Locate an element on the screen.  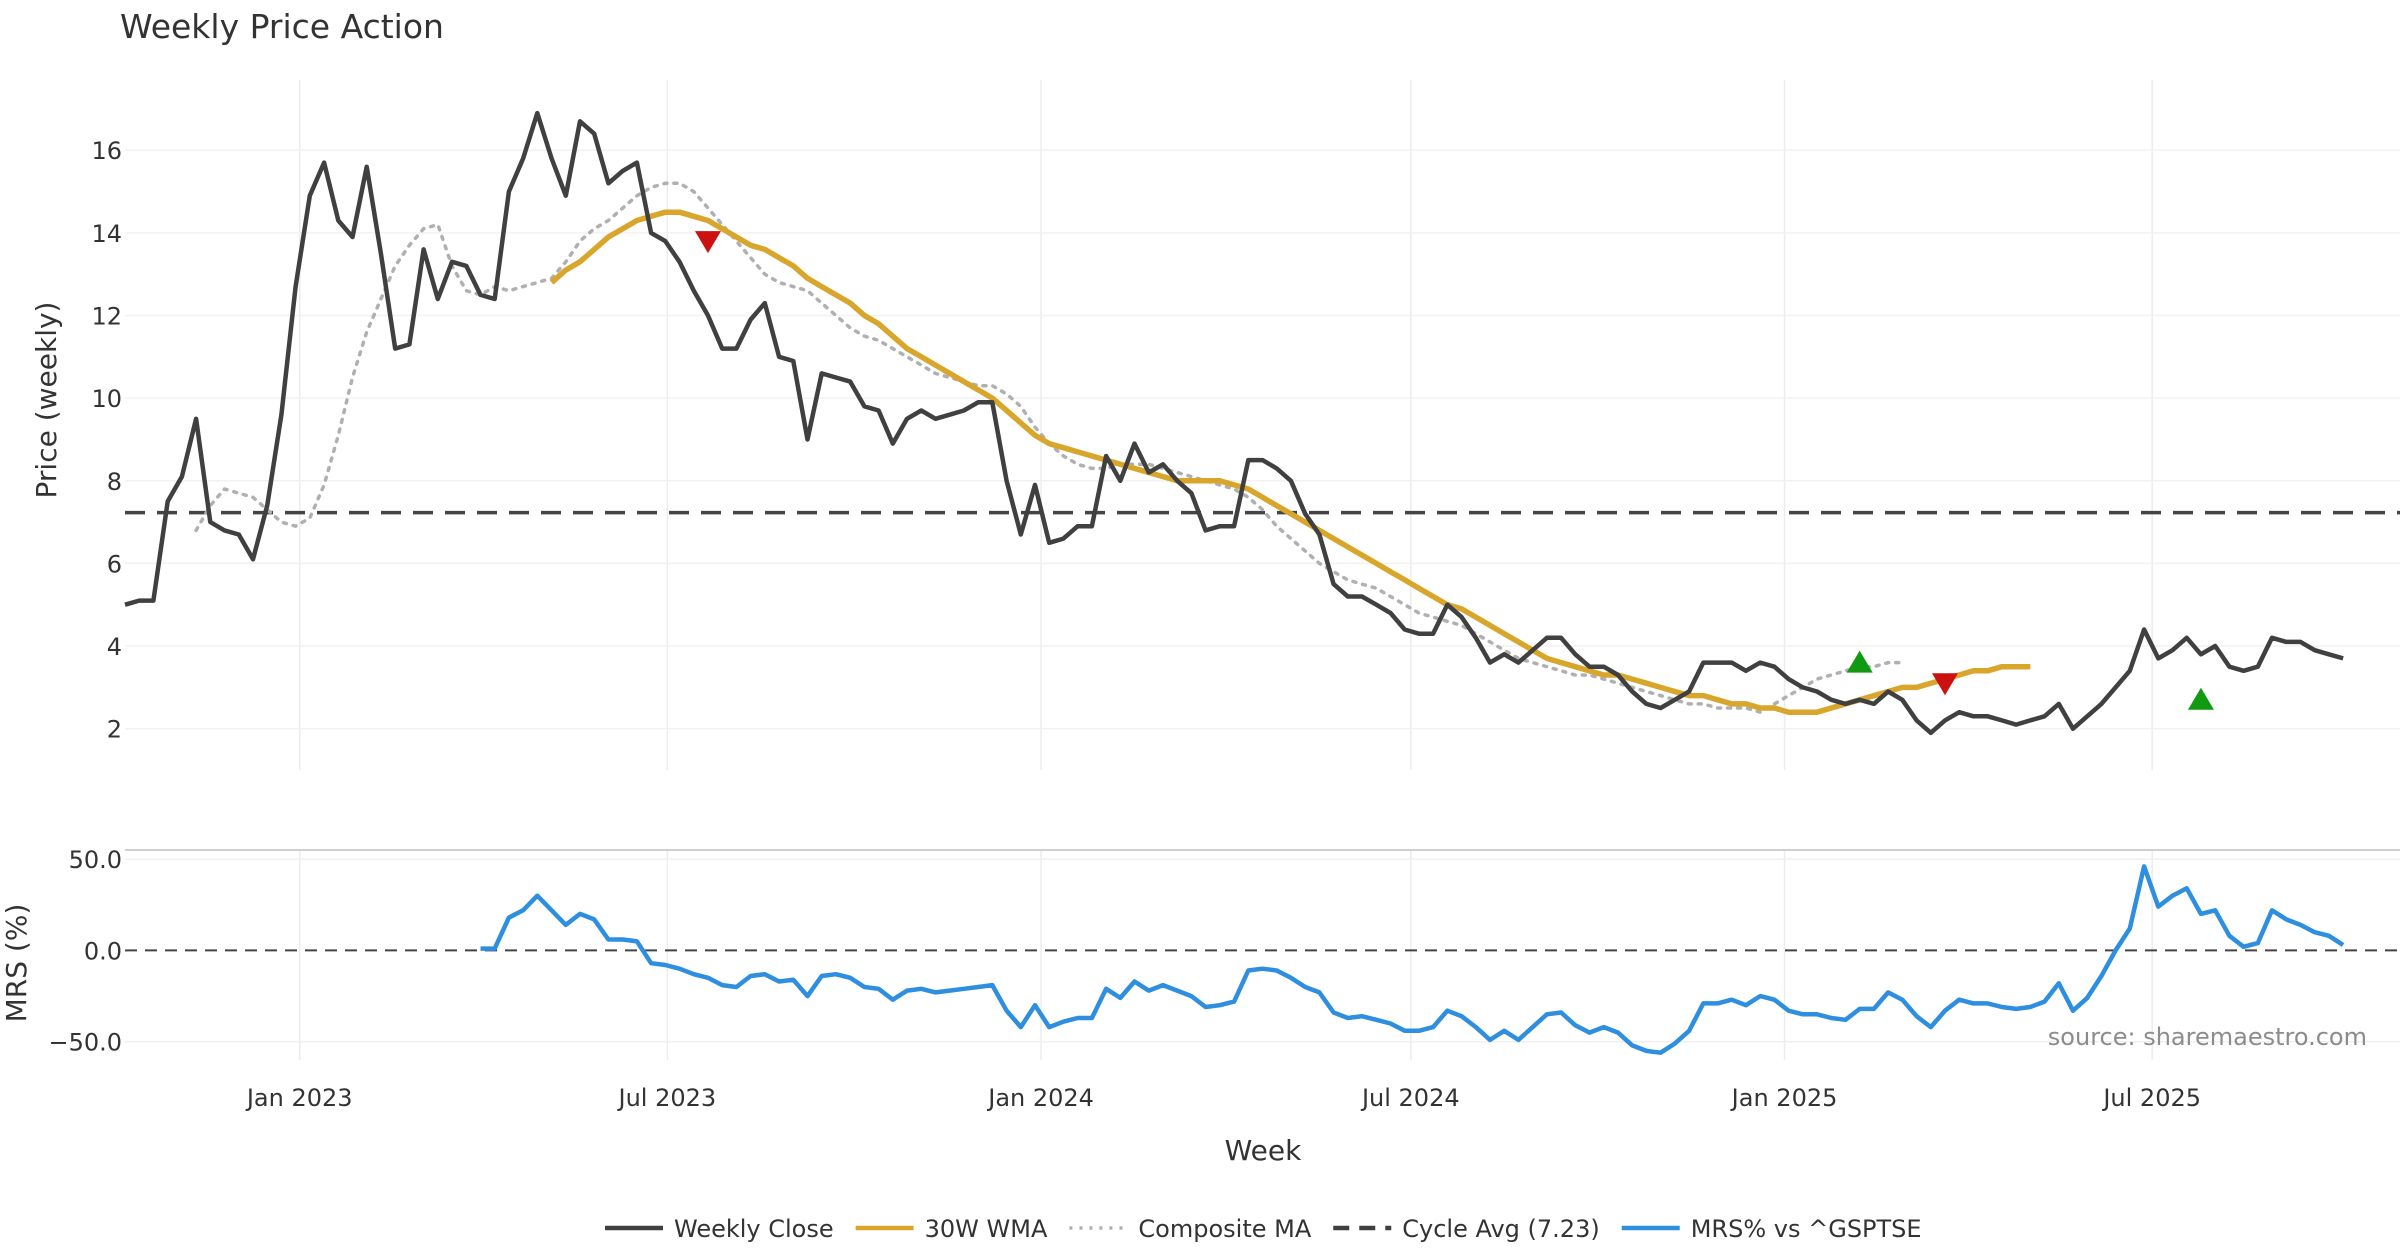
price-y-tick-label: 6 is located at coordinates (114, 564).